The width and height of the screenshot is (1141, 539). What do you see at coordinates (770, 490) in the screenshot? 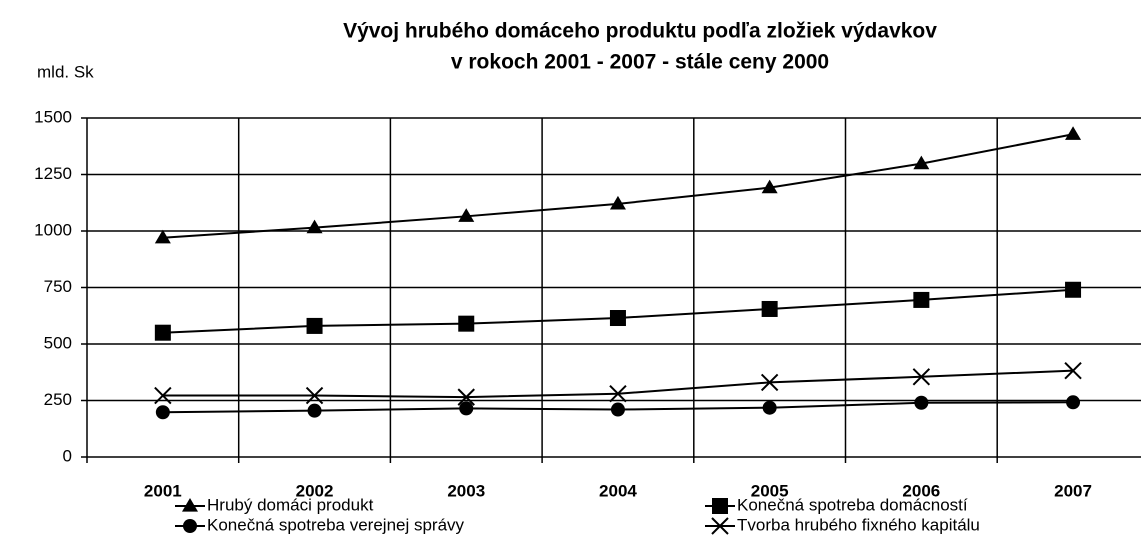
I see `x-tick-label: 2005` at bounding box center [770, 490].